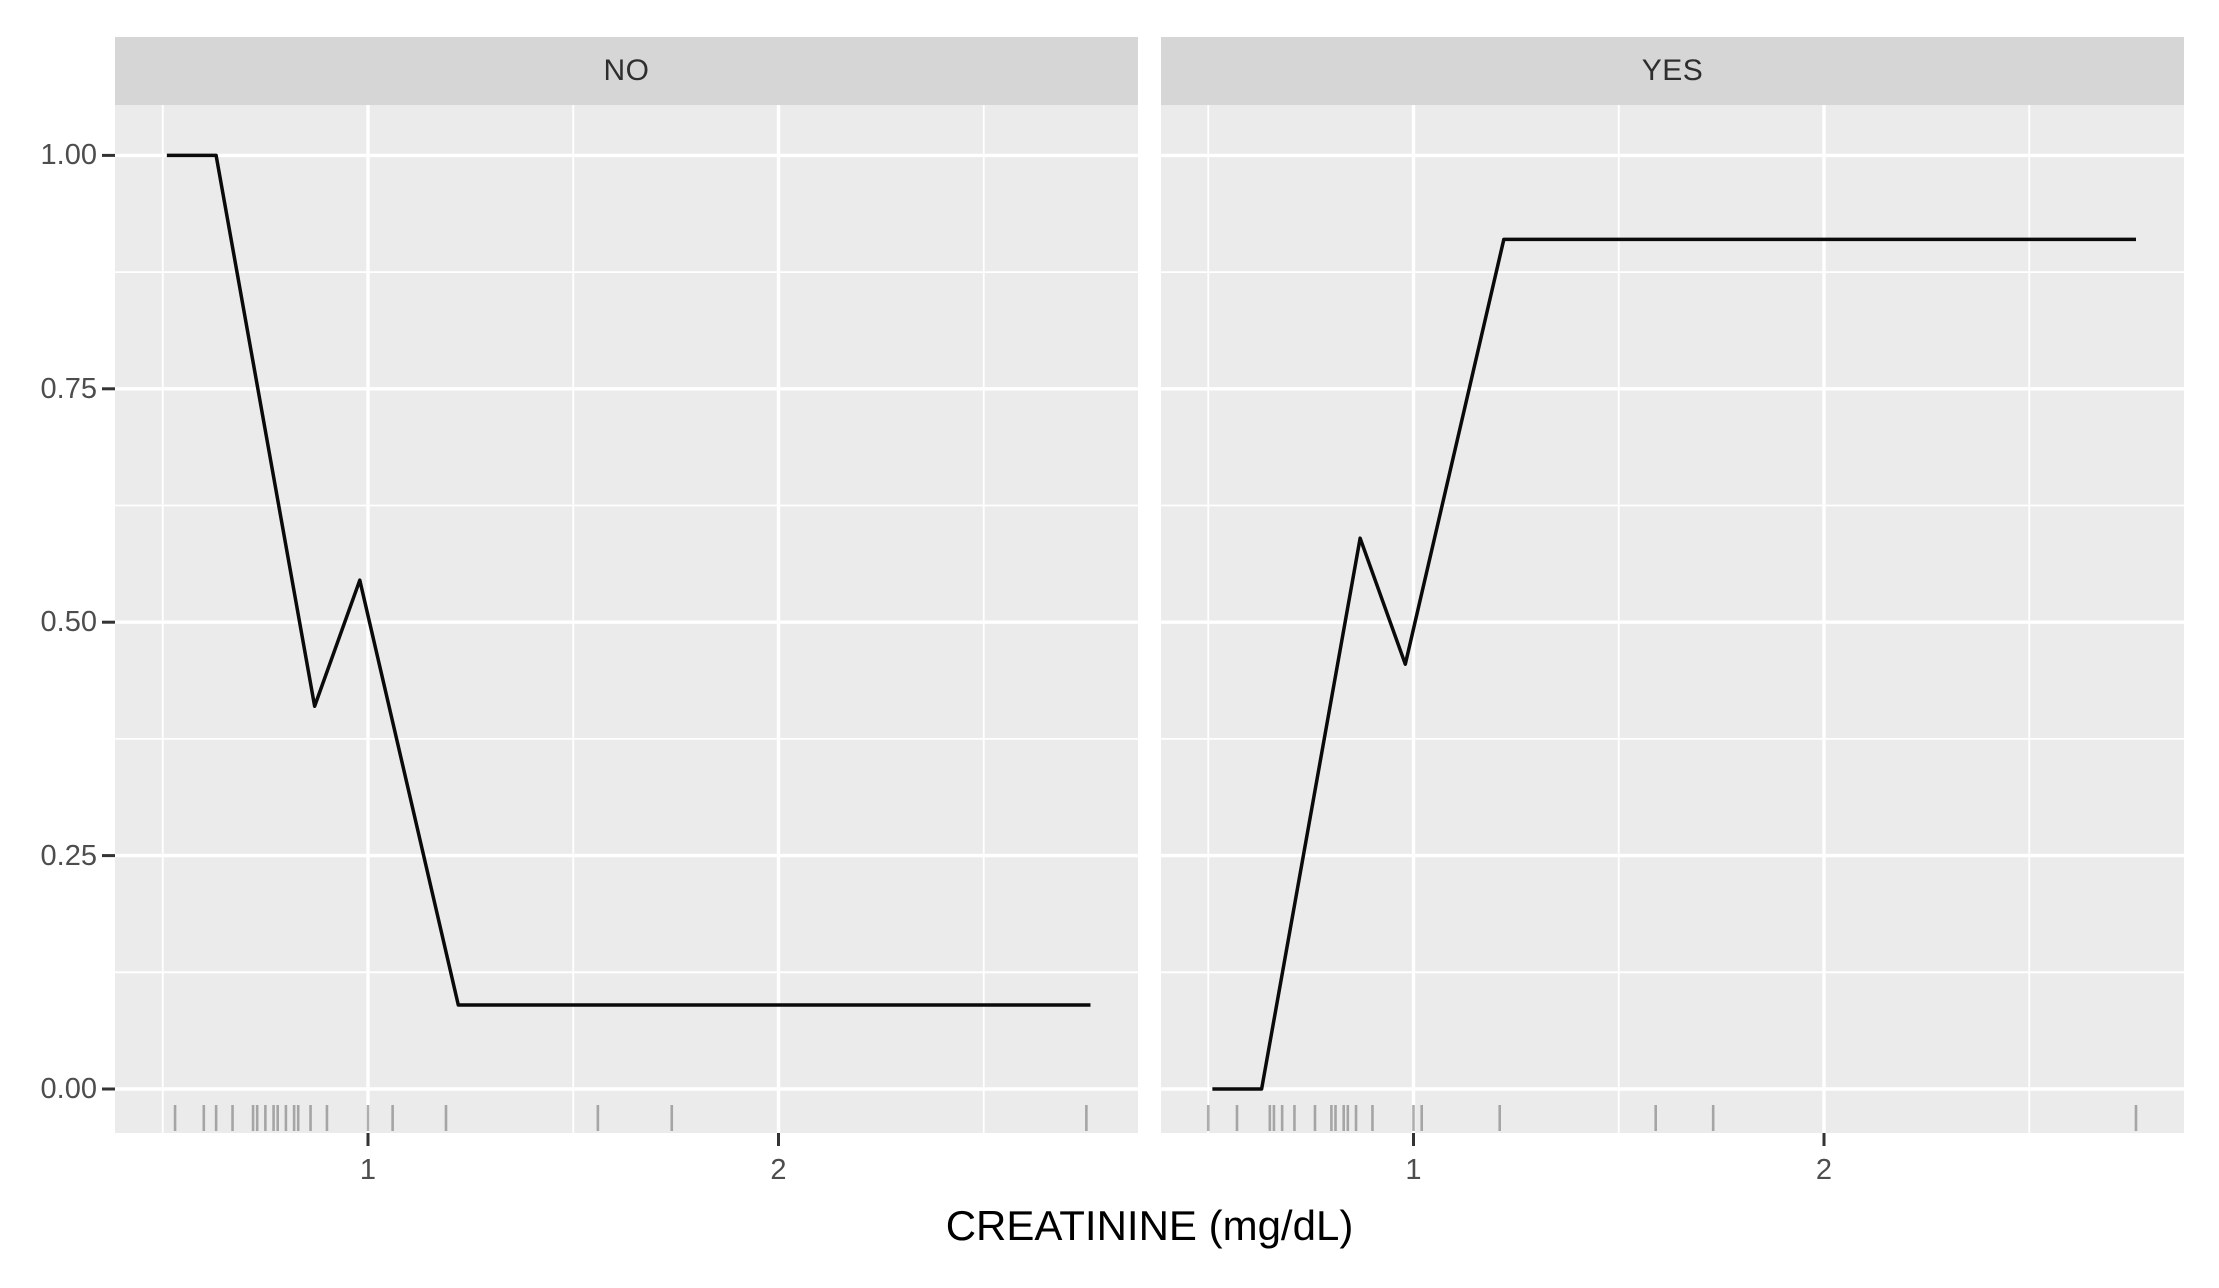  I want to click on y-tick-label: 0.75, so click(68, 388).